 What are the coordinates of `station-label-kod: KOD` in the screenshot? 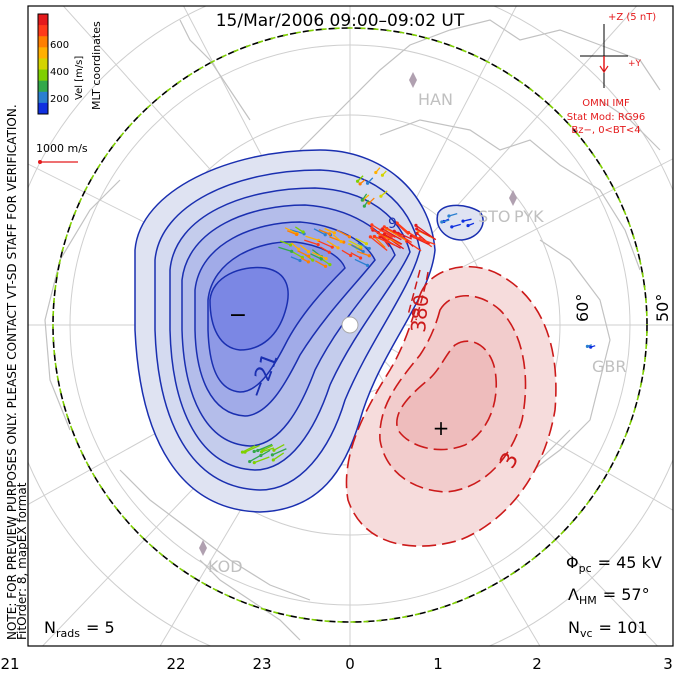 It's located at (225, 566).